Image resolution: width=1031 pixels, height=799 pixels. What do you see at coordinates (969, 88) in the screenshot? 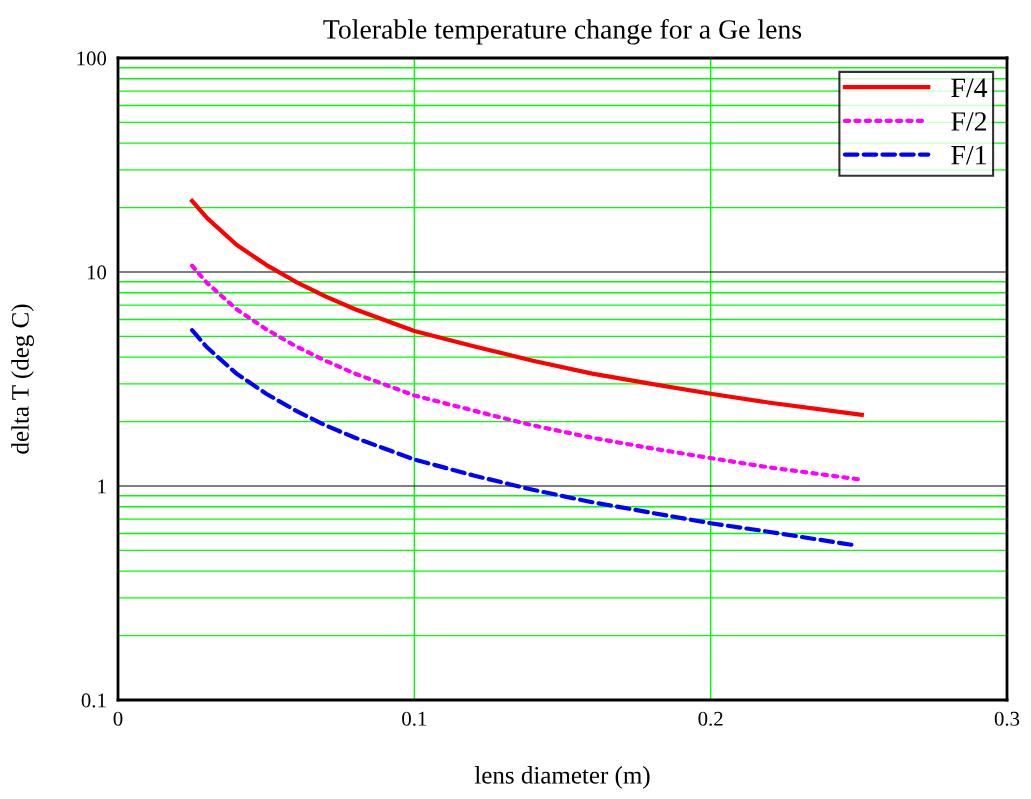
I see `legend-label: F/4` at bounding box center [969, 88].